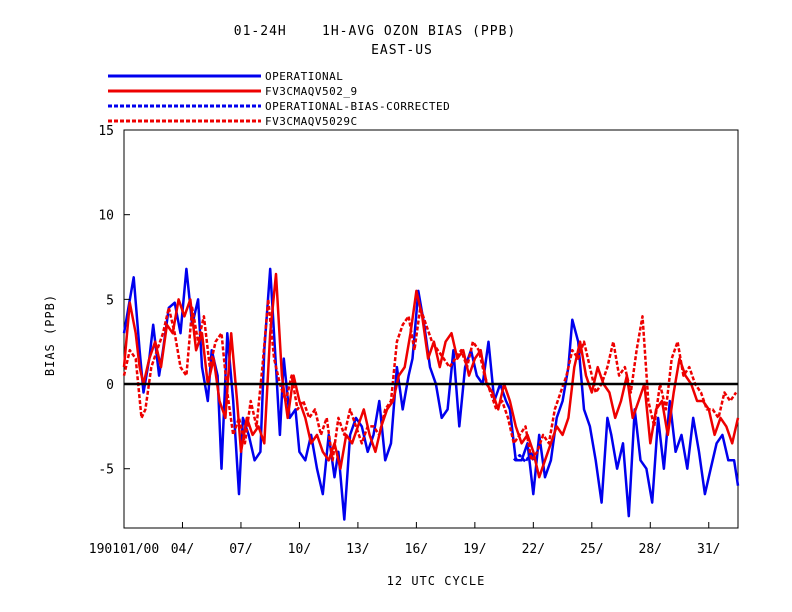 This screenshot has height=612, width=792. What do you see at coordinates (304, 76) in the screenshot?
I see `legend-label: OPERATIONAL` at bounding box center [304, 76].